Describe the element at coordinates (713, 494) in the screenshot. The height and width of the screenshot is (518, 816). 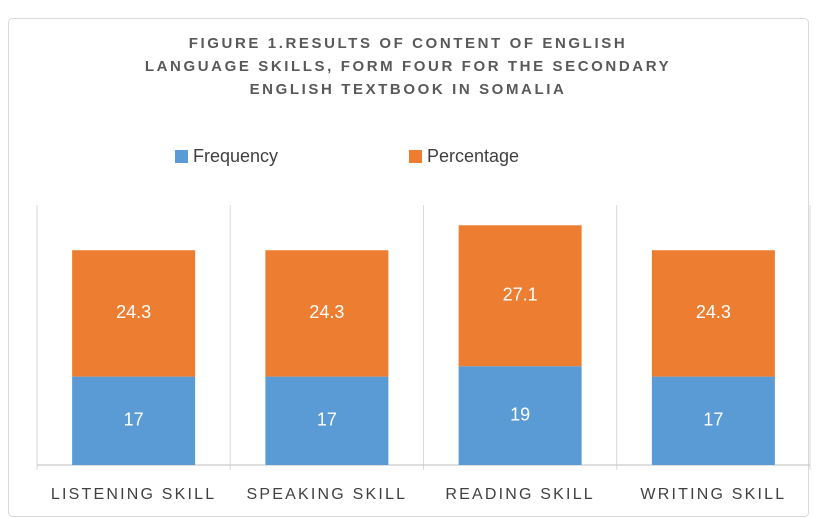
I see `x-tick-label: WRITING SKILL` at that location.